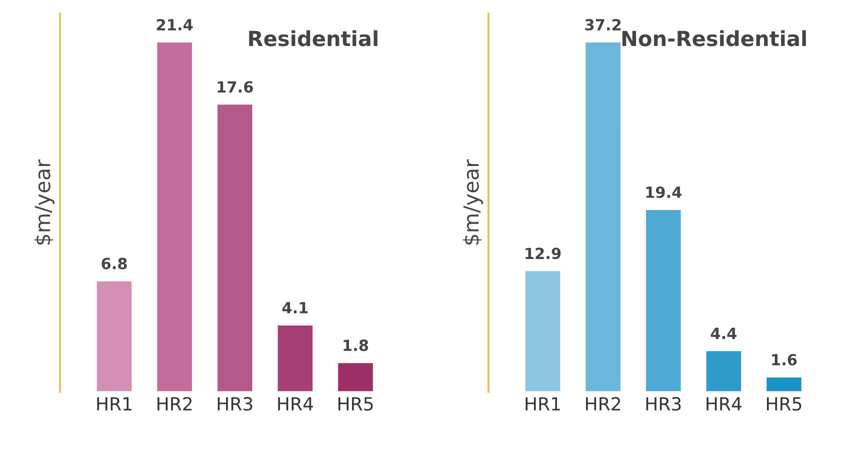 The image size is (857, 461). What do you see at coordinates (295, 308) in the screenshot?
I see `data-label: 4.1` at bounding box center [295, 308].